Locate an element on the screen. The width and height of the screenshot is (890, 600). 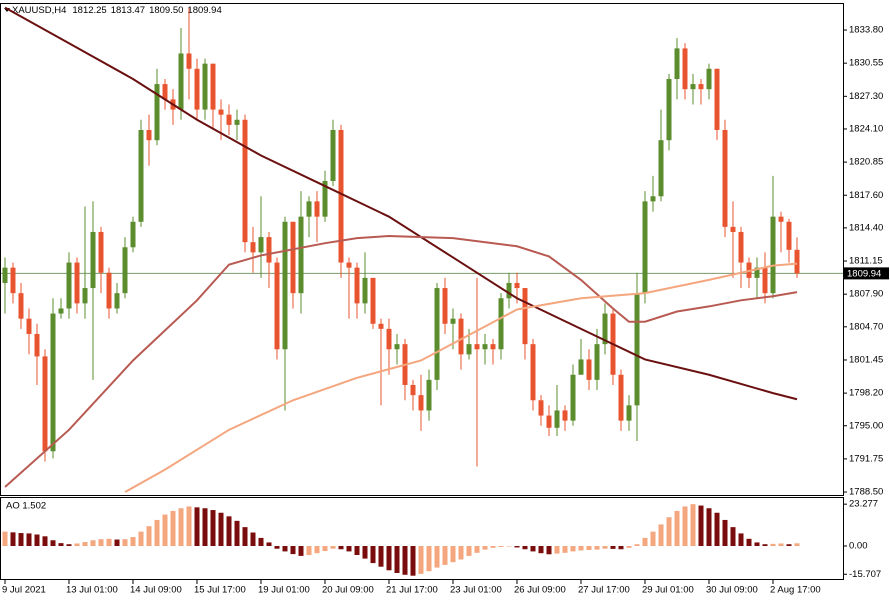
x-tick-label: 20 Jul 09:00 is located at coordinates (348, 590).